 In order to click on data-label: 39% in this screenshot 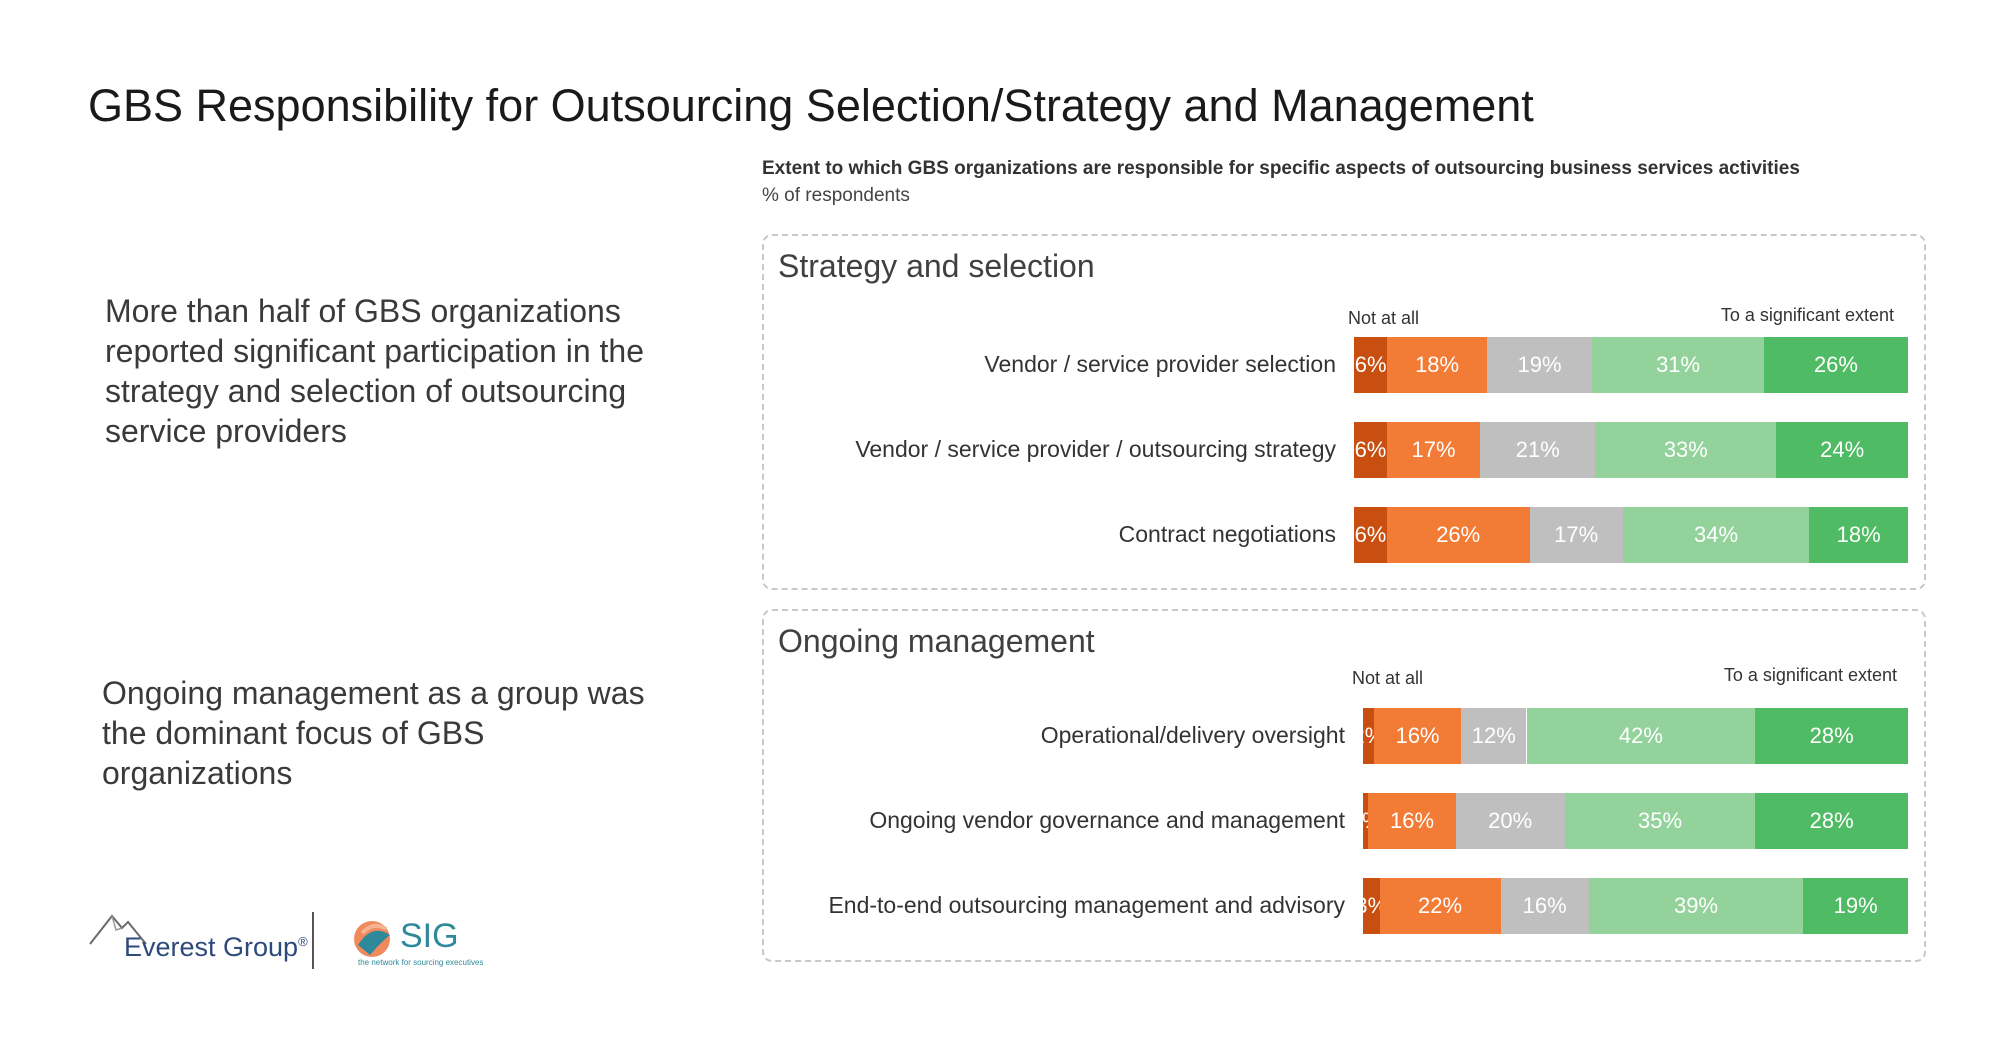, I will do `click(1696, 905)`.